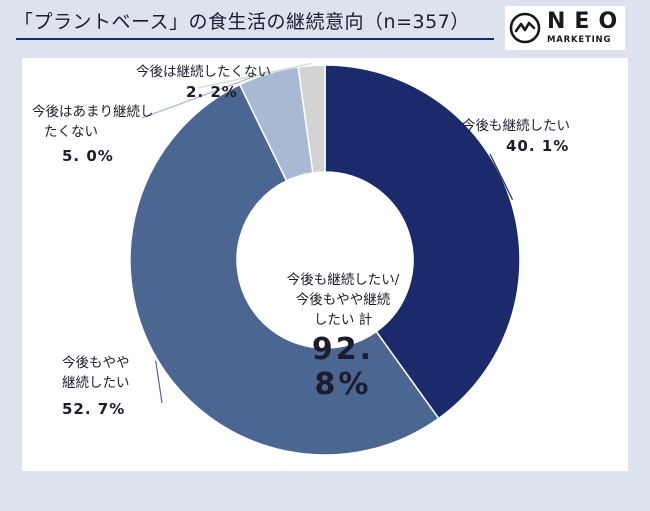 Image resolution: width=650 pixels, height=511 pixels. I want to click on slice-not-continue, so click(311, 119).